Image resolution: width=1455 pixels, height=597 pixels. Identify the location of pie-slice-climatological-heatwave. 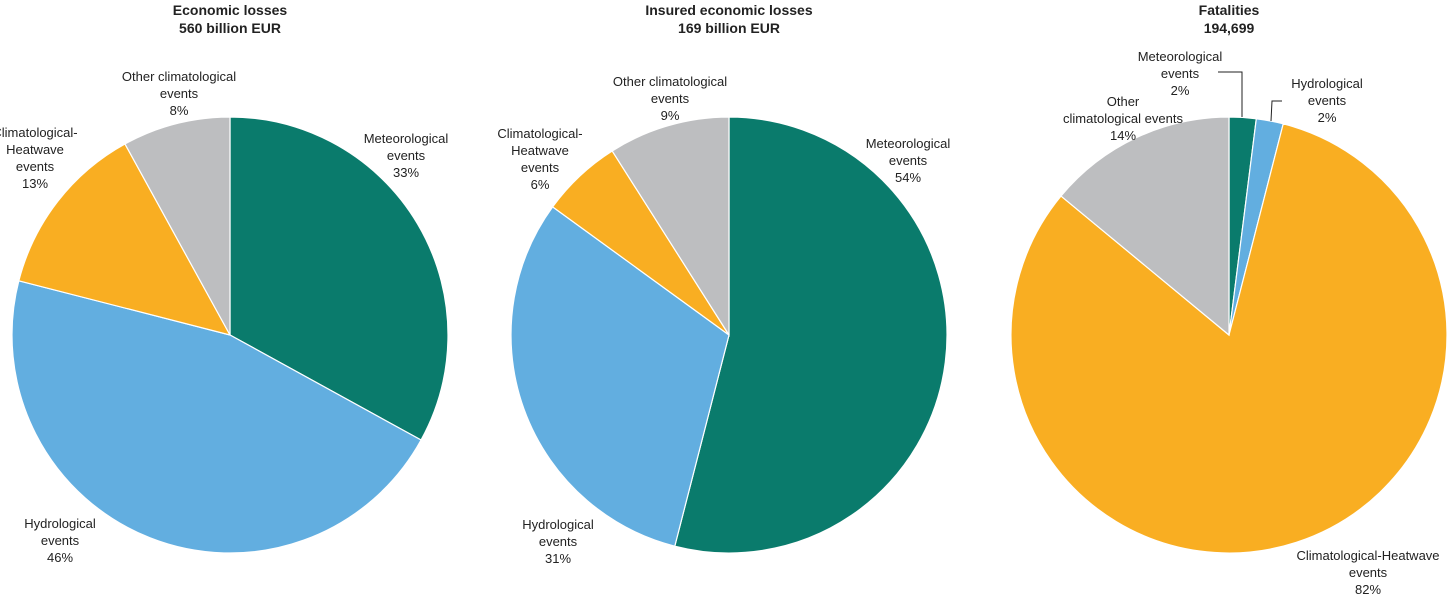
(125, 239).